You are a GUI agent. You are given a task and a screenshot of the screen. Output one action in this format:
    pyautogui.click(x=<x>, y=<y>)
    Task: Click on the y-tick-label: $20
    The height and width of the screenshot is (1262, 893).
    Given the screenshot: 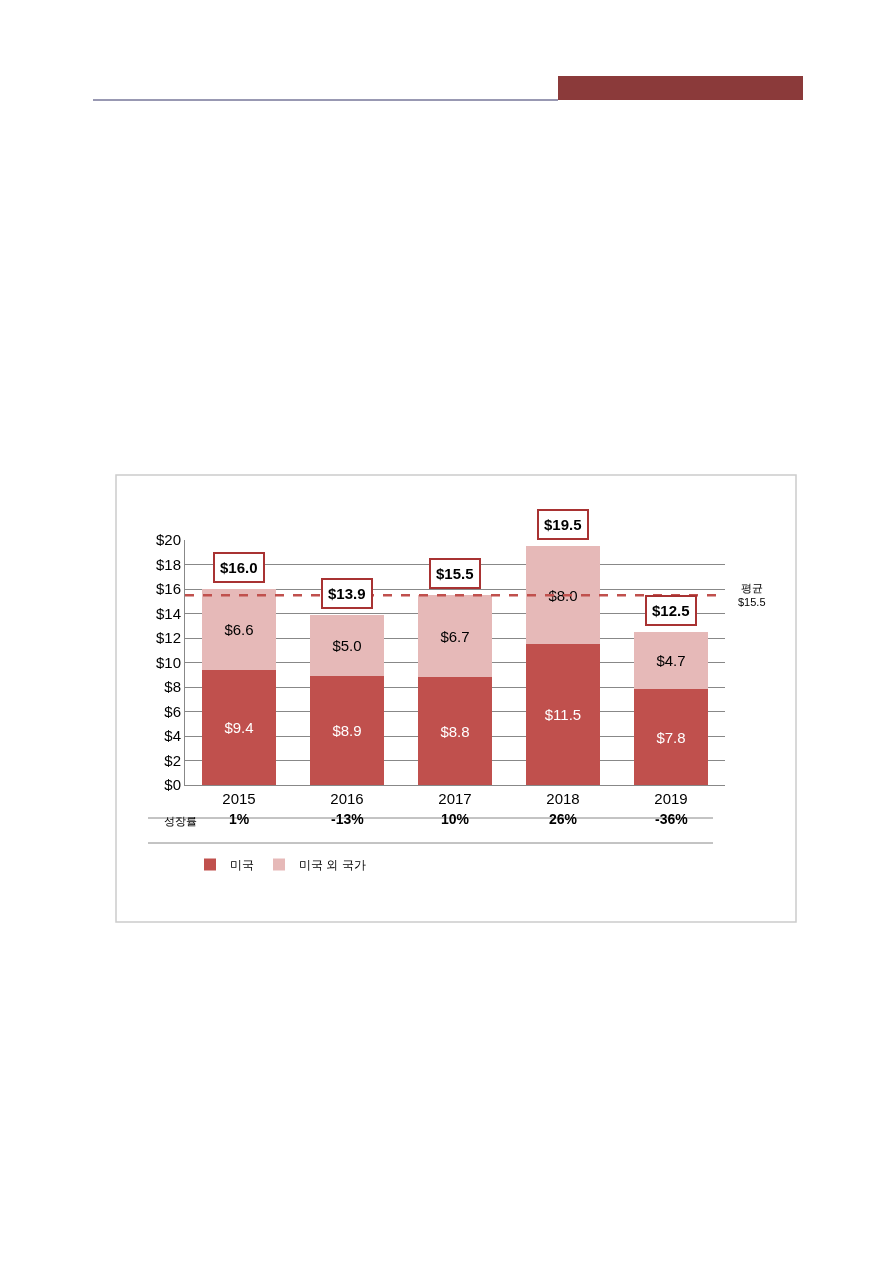 What is the action you would take?
    pyautogui.click(x=168, y=540)
    